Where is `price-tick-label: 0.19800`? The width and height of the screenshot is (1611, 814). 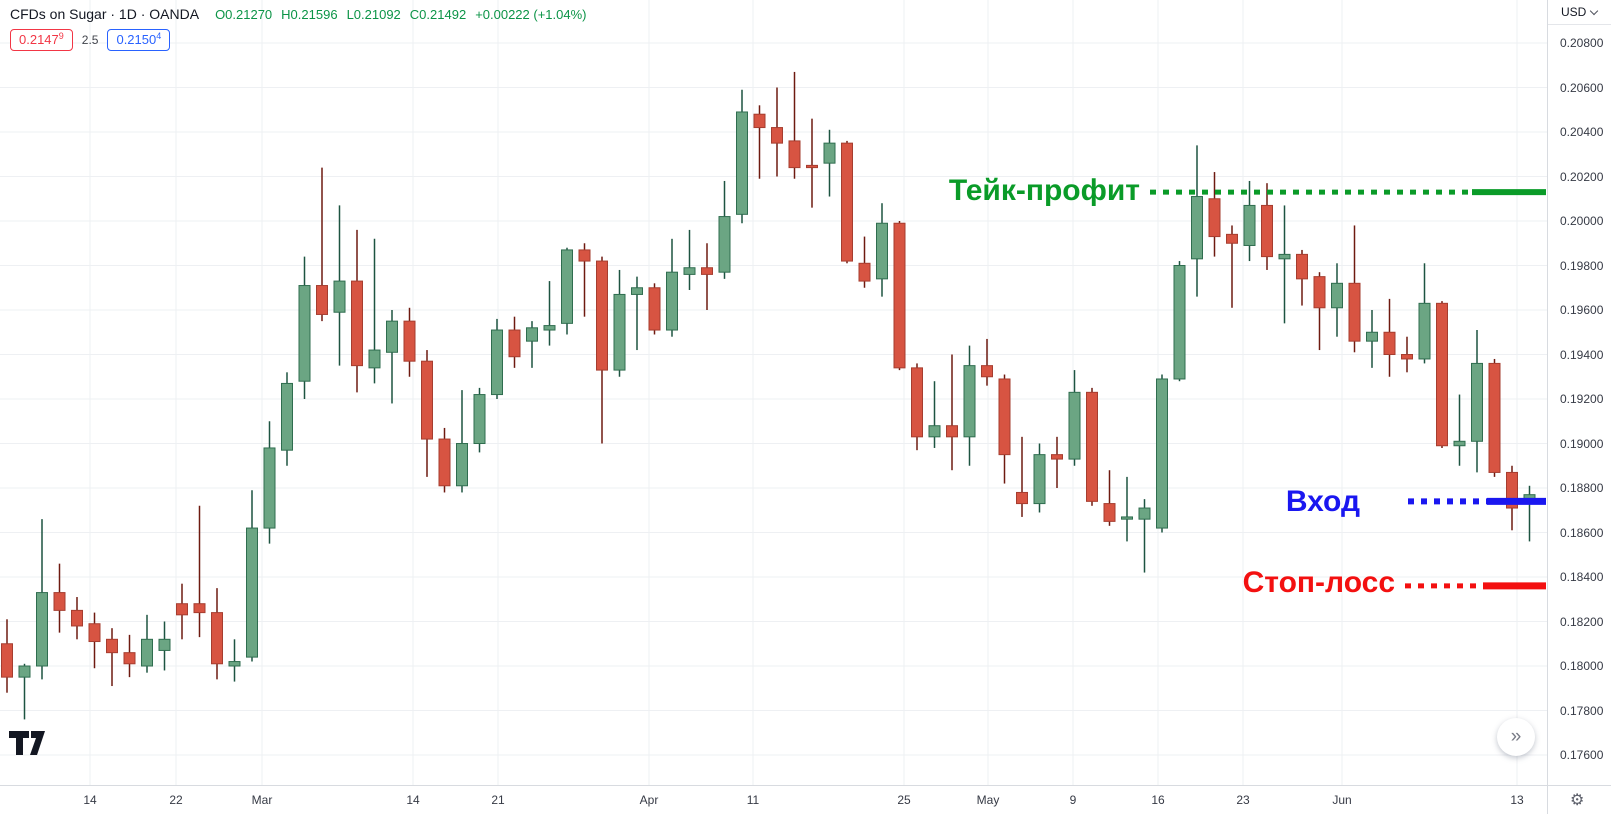
price-tick-label: 0.19800 is located at coordinates (1582, 265).